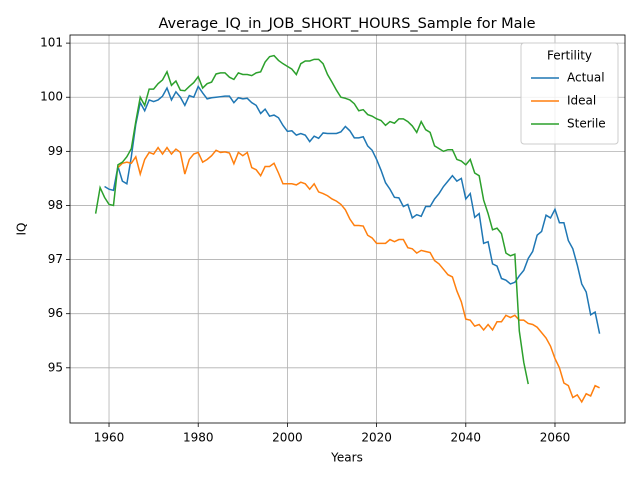 This screenshot has height=480, width=640. I want to click on y-tick-label: 95, so click(55, 367).